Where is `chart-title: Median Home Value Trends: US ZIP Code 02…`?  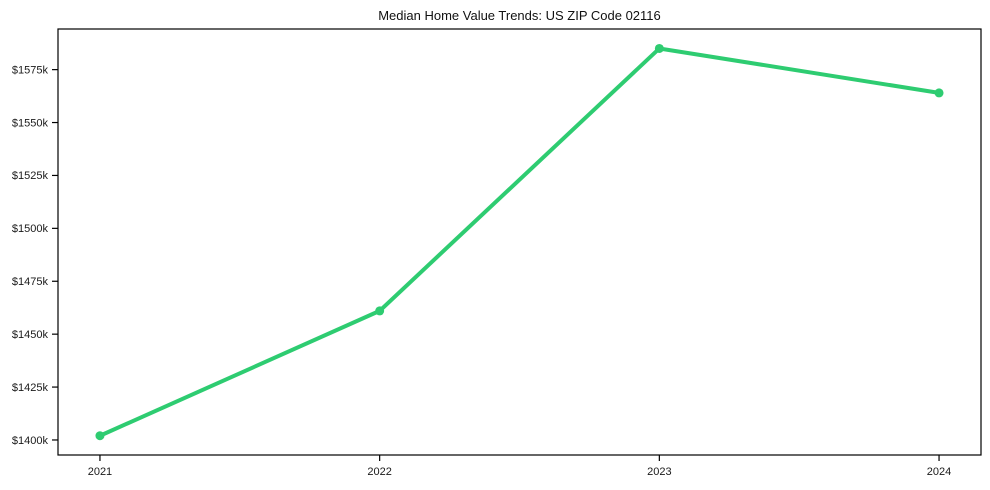 chart-title: Median Home Value Trends: US ZIP Code 02… is located at coordinates (519, 15).